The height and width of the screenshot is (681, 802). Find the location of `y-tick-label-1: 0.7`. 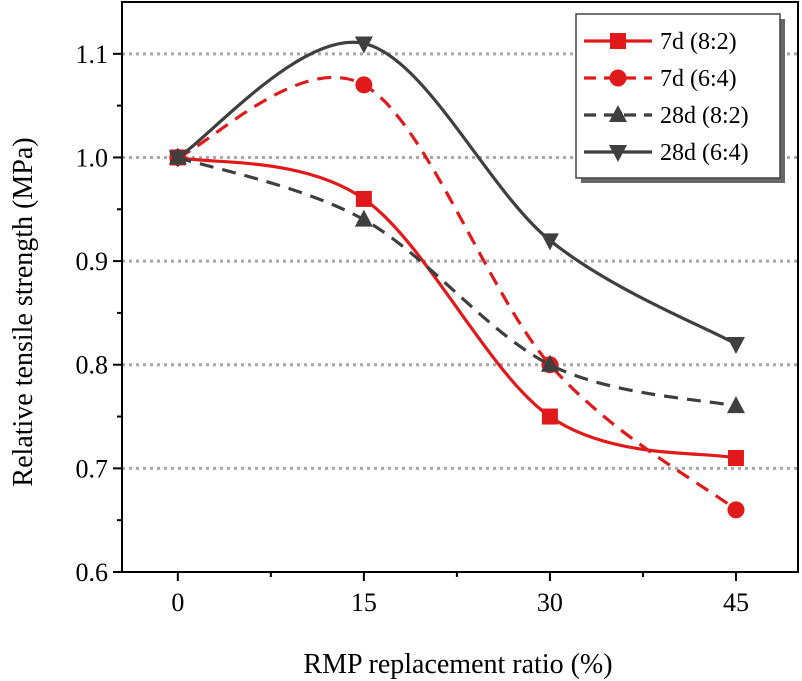

y-tick-label-1: 0.7 is located at coordinates (92, 468).